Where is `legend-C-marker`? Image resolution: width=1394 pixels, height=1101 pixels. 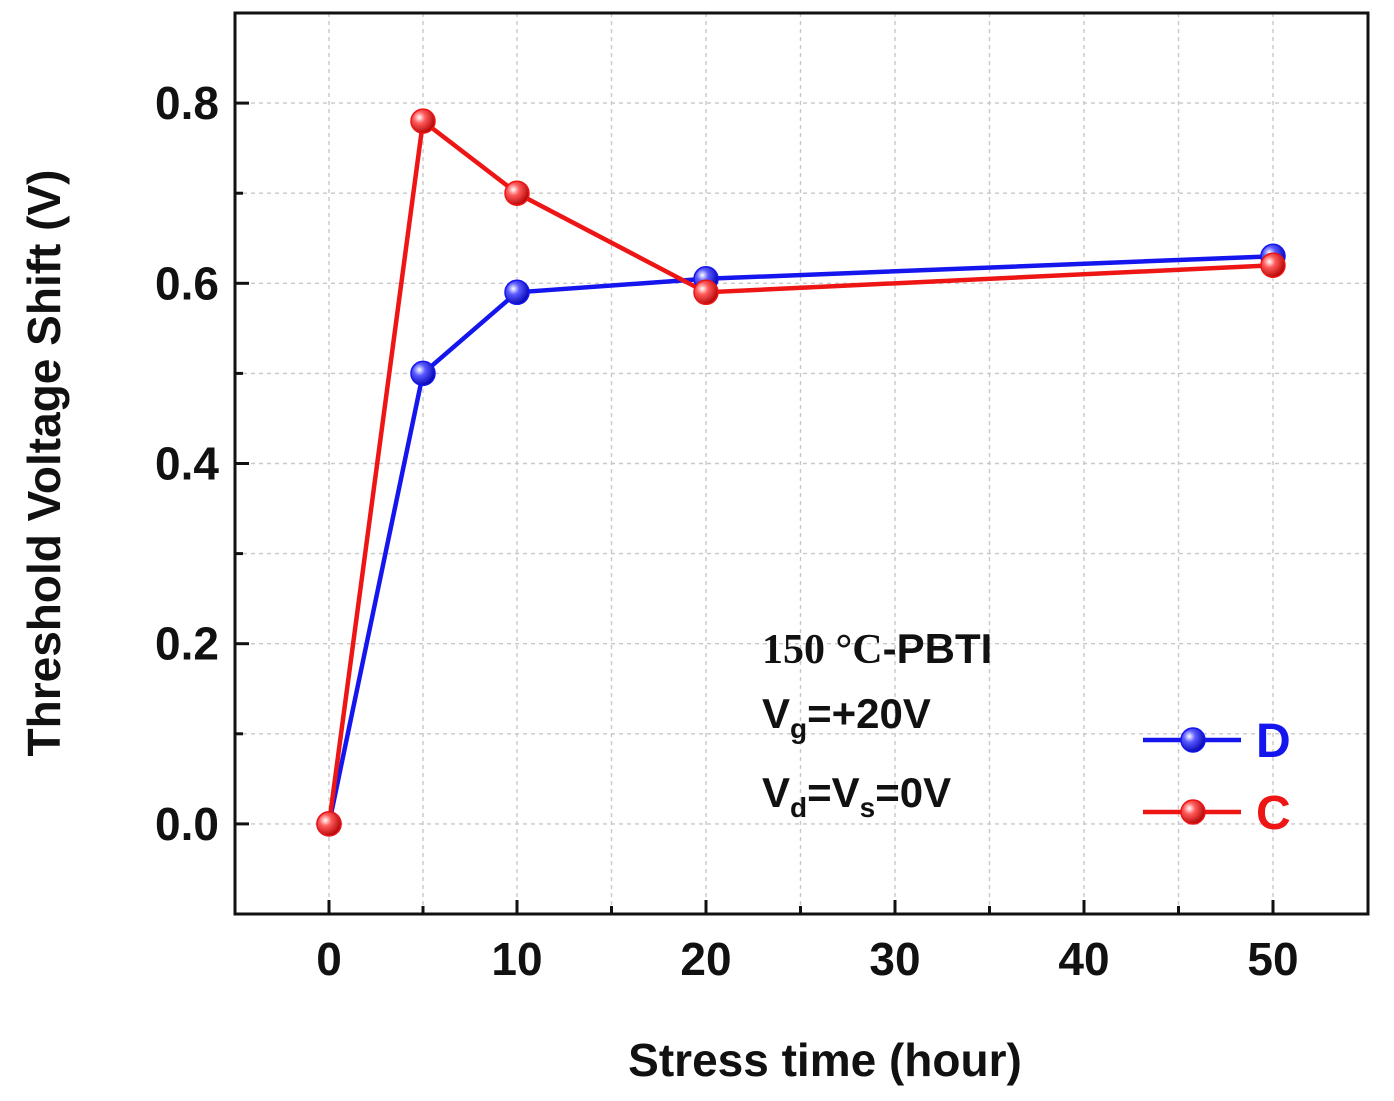
legend-C-marker is located at coordinates (1193, 812).